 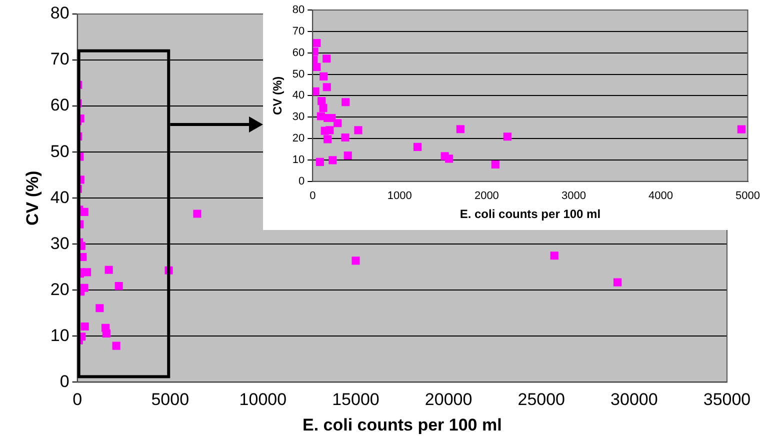 I want to click on x-tick-label: 3000, so click(x=573, y=196).